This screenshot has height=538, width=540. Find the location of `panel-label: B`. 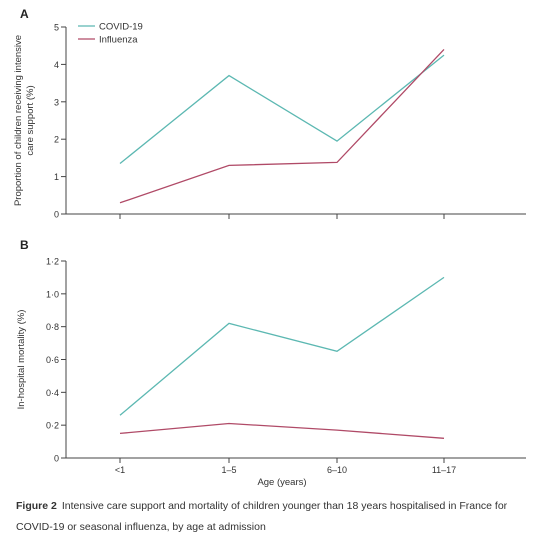

panel-label: B is located at coordinates (24, 245).